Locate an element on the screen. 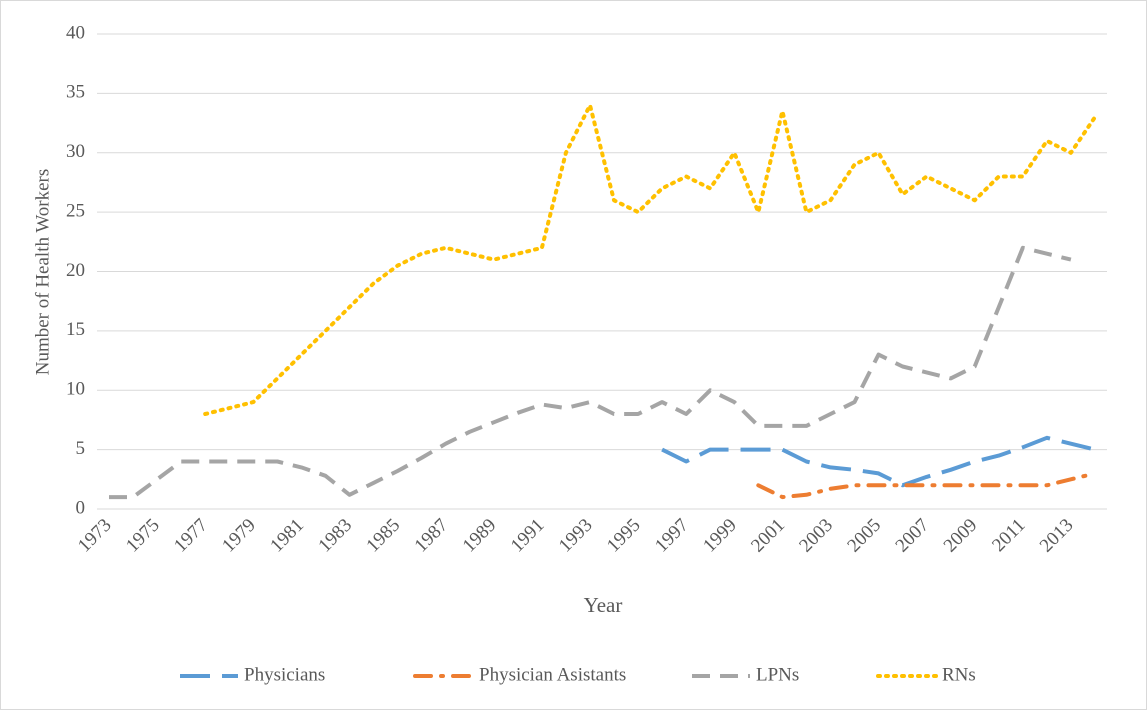  legend-label: Physicians is located at coordinates (284, 674).